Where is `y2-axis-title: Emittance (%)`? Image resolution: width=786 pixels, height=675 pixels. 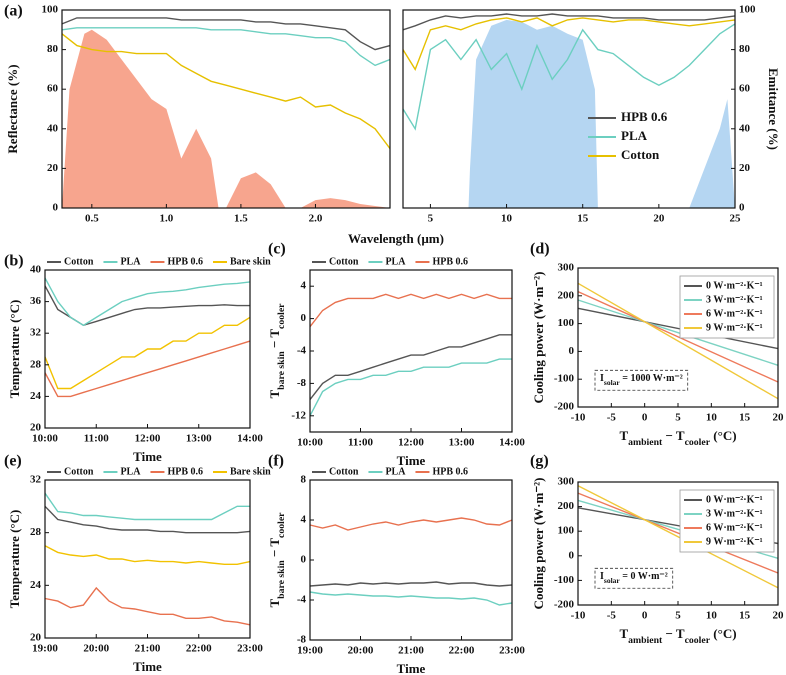
y2-axis-title: Emittance (%) is located at coordinates (773, 109).